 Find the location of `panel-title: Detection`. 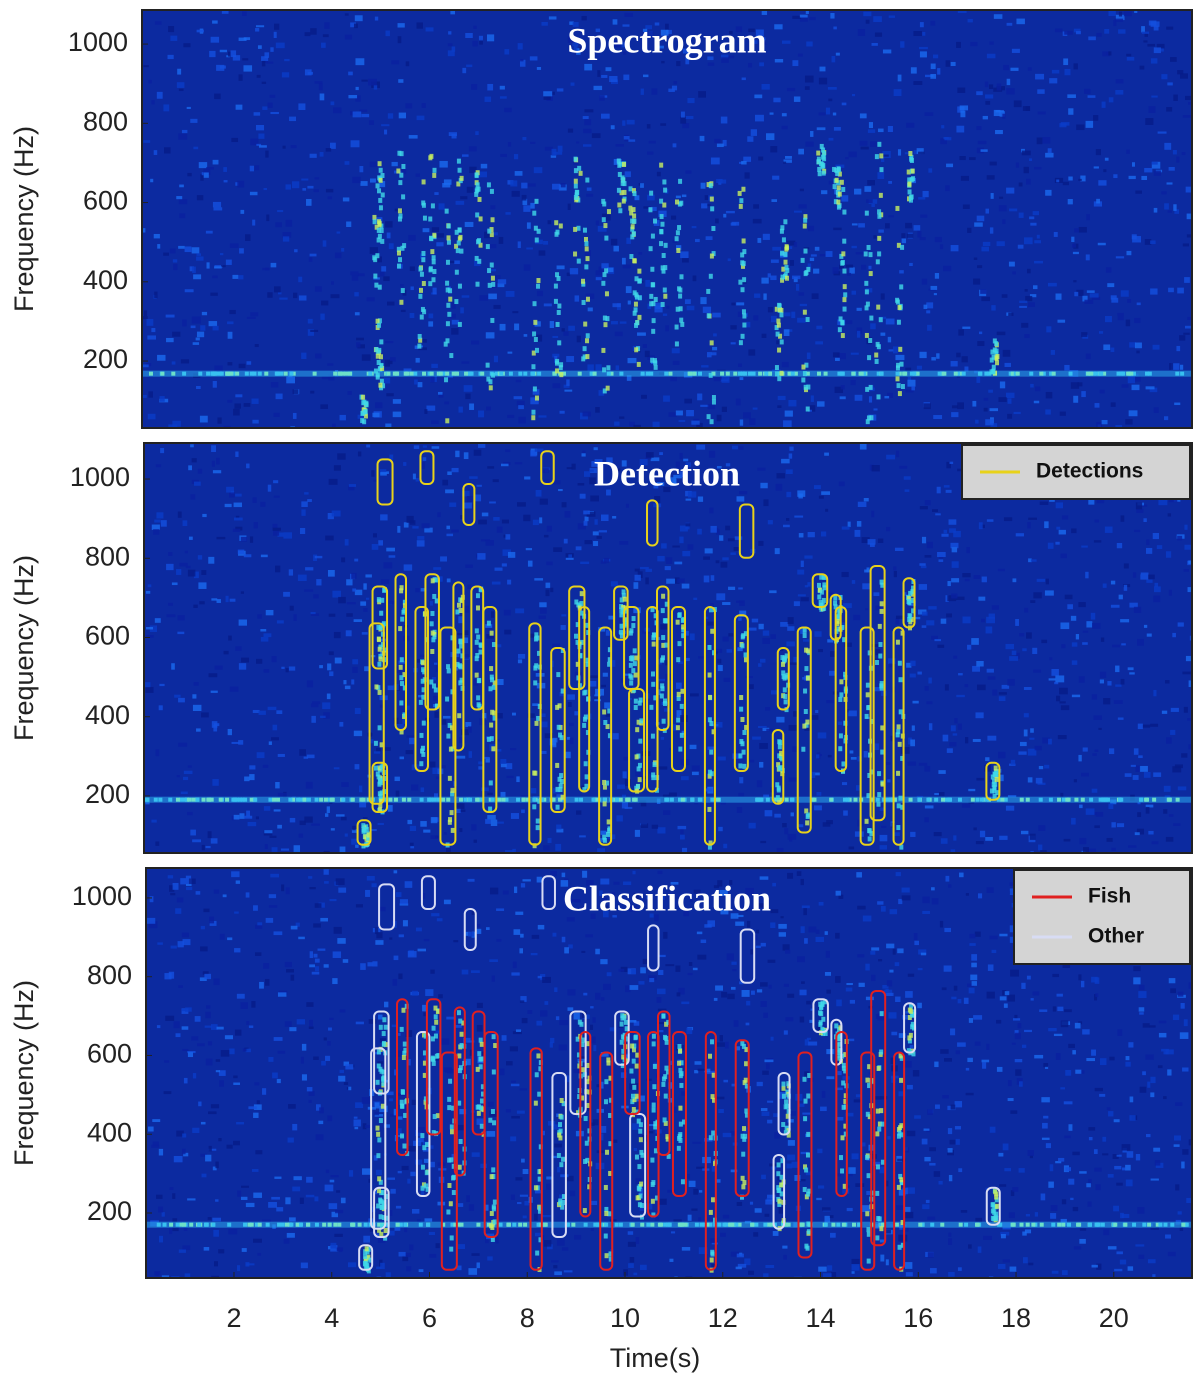

panel-title: Detection is located at coordinates (667, 473).